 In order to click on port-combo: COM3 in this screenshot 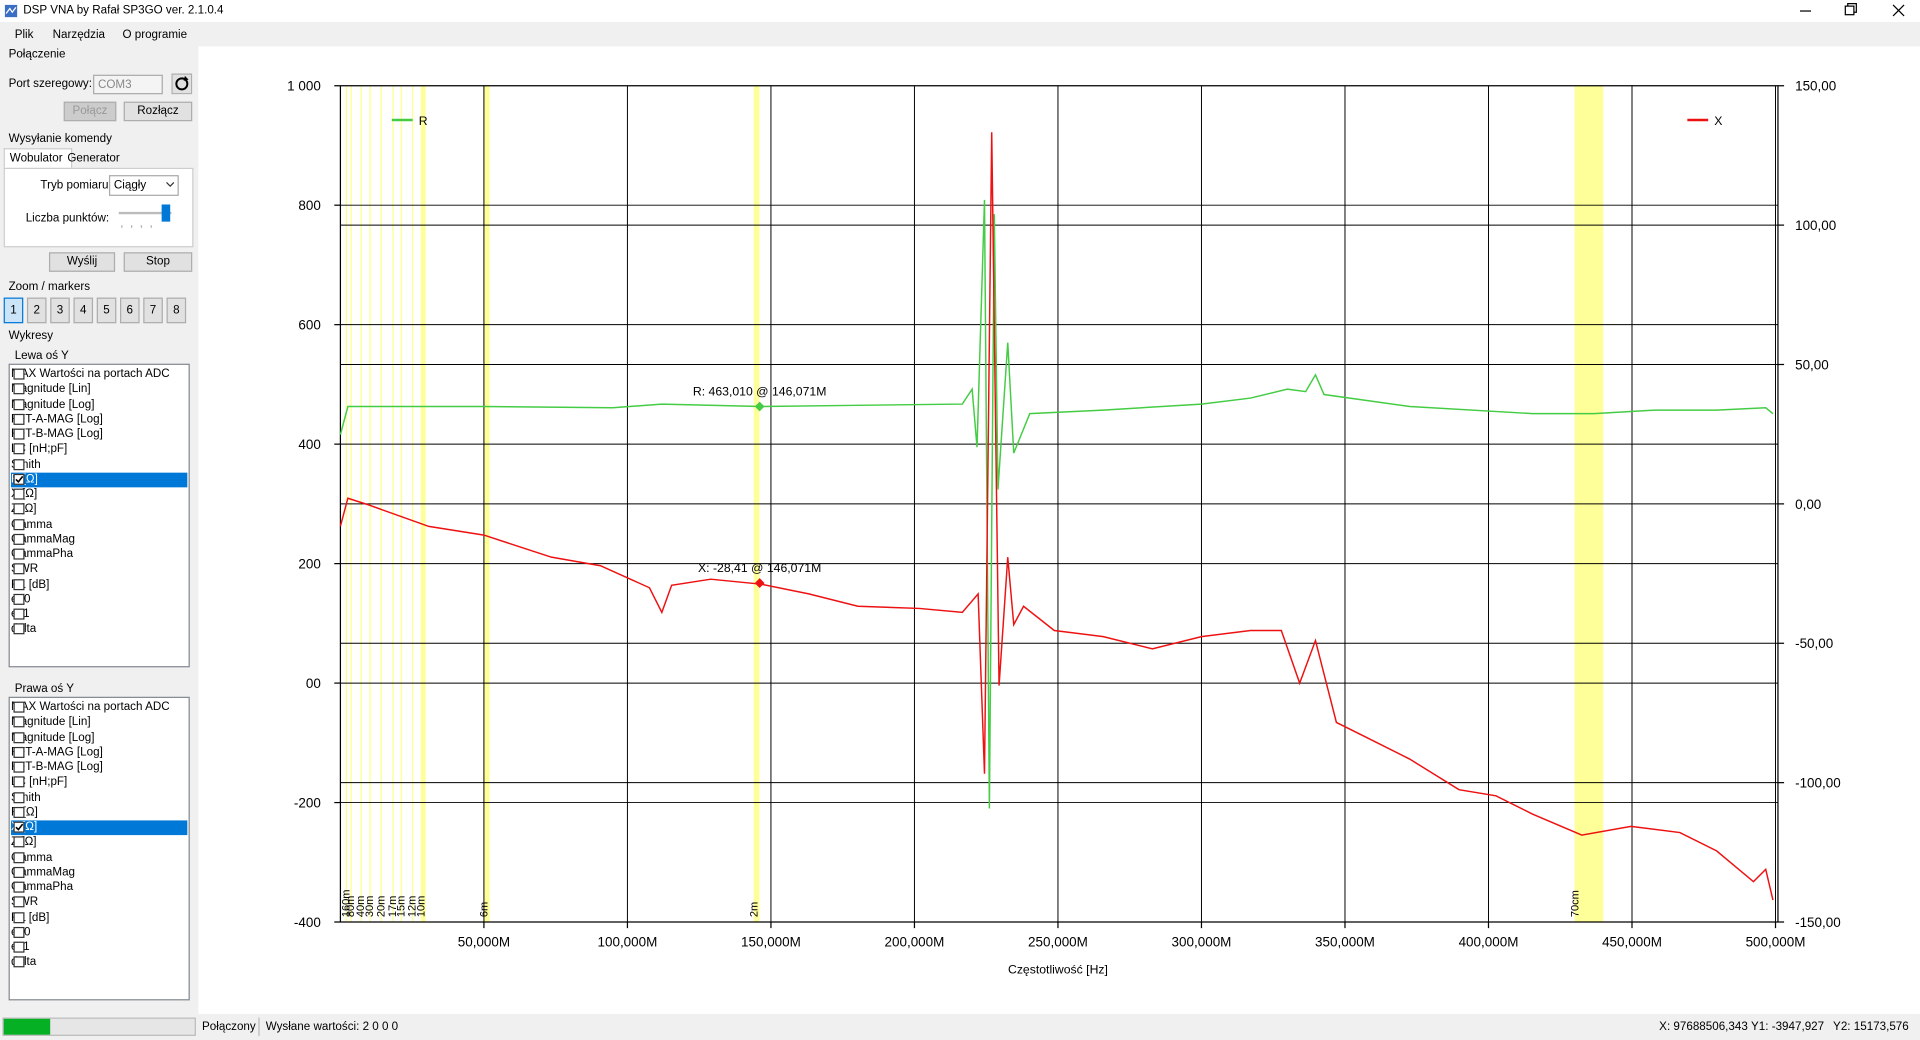, I will do `click(128, 84)`.